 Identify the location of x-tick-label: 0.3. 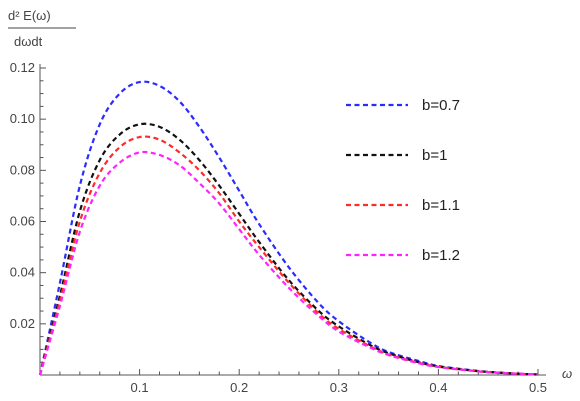
(339, 387).